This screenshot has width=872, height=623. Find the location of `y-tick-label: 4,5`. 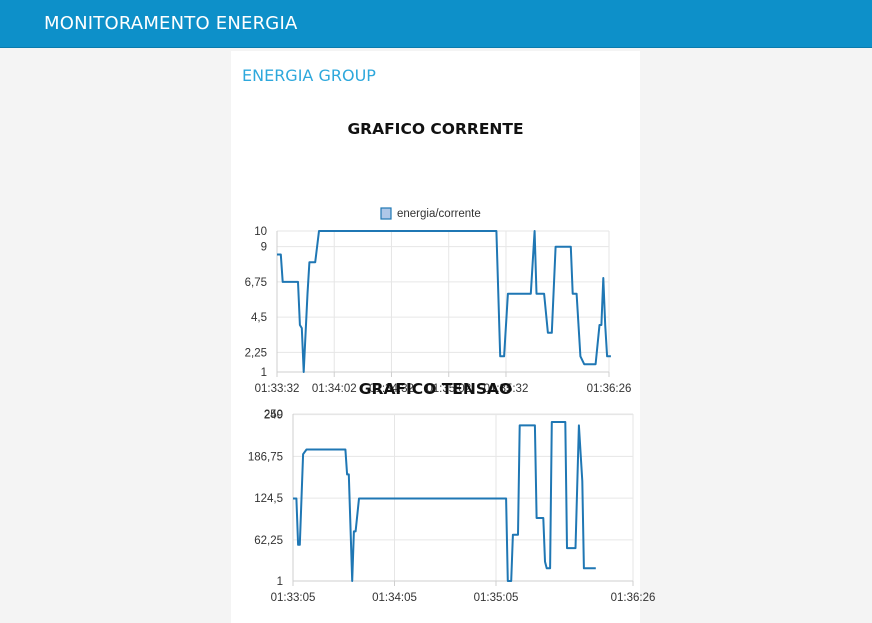

y-tick-label: 4,5 is located at coordinates (259, 318).